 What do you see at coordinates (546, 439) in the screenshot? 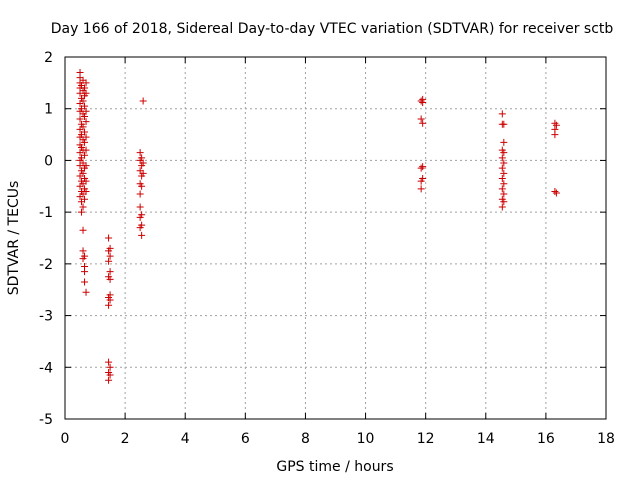
I see `x-tick-label: 16` at bounding box center [546, 439].